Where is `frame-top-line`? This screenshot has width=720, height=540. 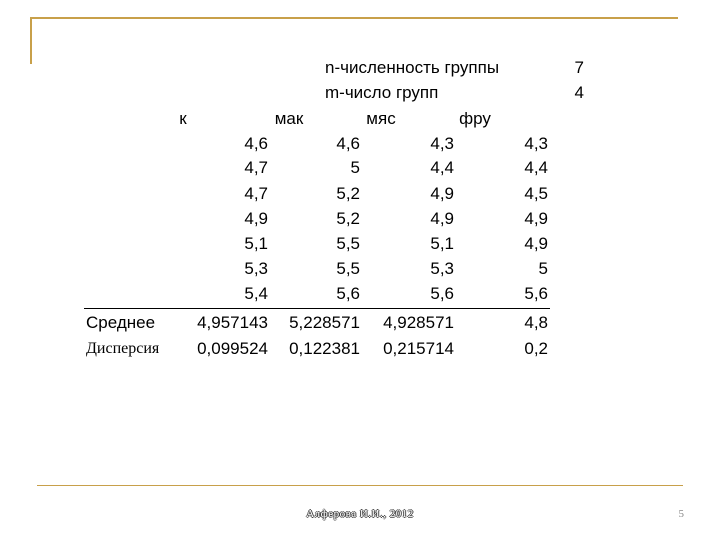
frame-top-line is located at coordinates (354, 18).